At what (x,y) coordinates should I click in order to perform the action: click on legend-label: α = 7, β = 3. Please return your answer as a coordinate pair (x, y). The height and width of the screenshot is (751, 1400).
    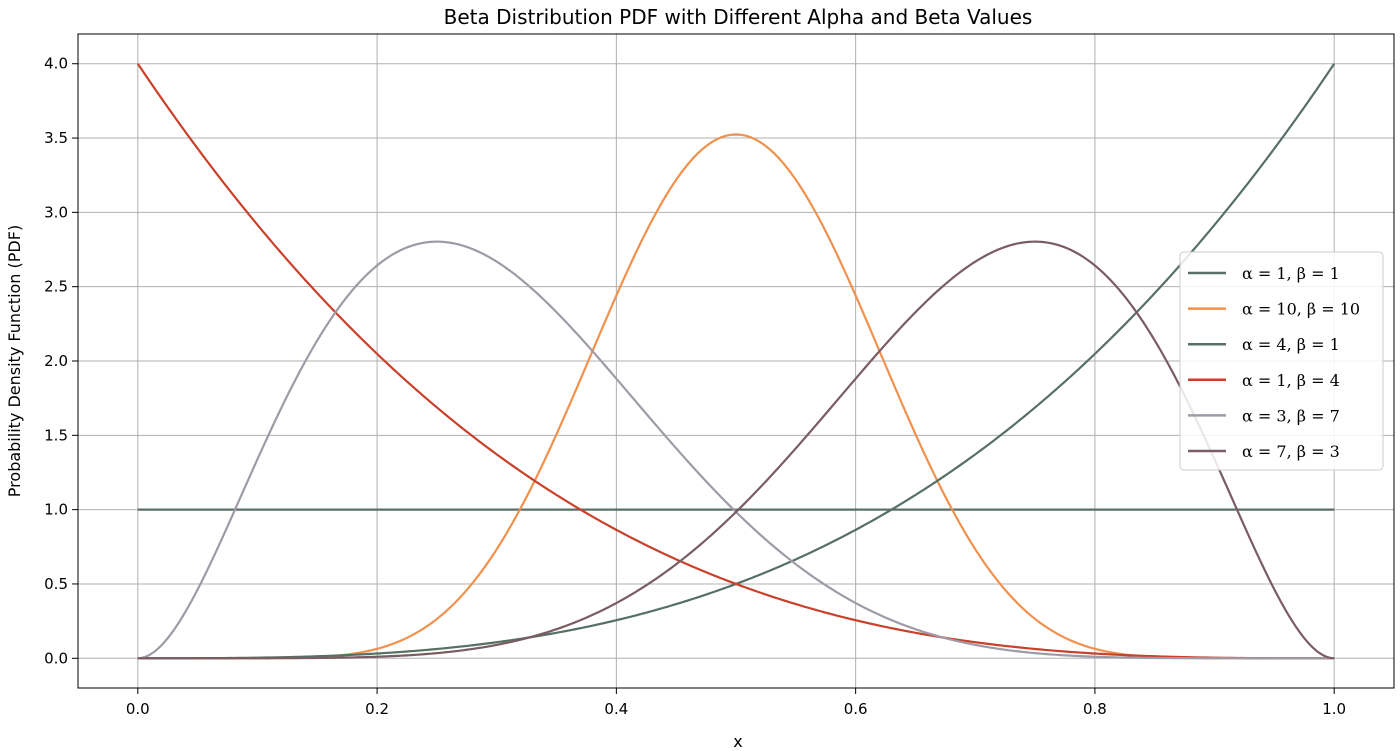
    Looking at the image, I should click on (1291, 451).